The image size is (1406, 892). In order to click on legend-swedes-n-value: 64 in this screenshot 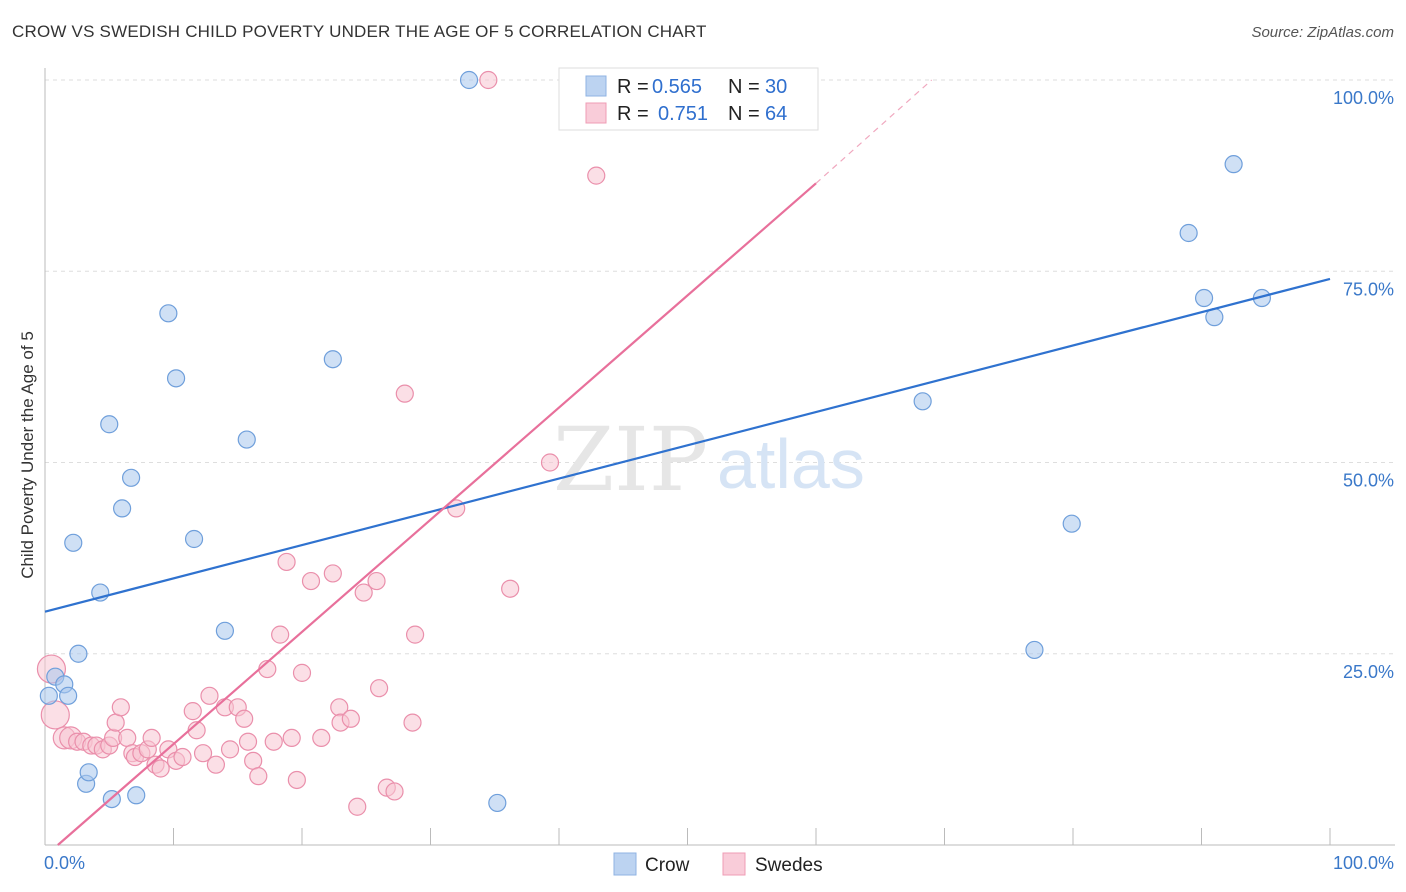, I will do `click(776, 114)`.